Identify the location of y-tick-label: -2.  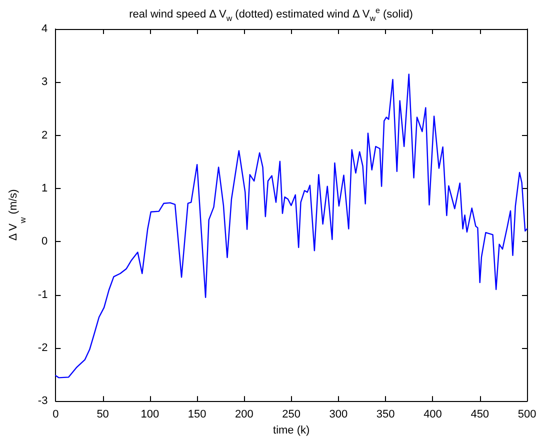
(43, 348).